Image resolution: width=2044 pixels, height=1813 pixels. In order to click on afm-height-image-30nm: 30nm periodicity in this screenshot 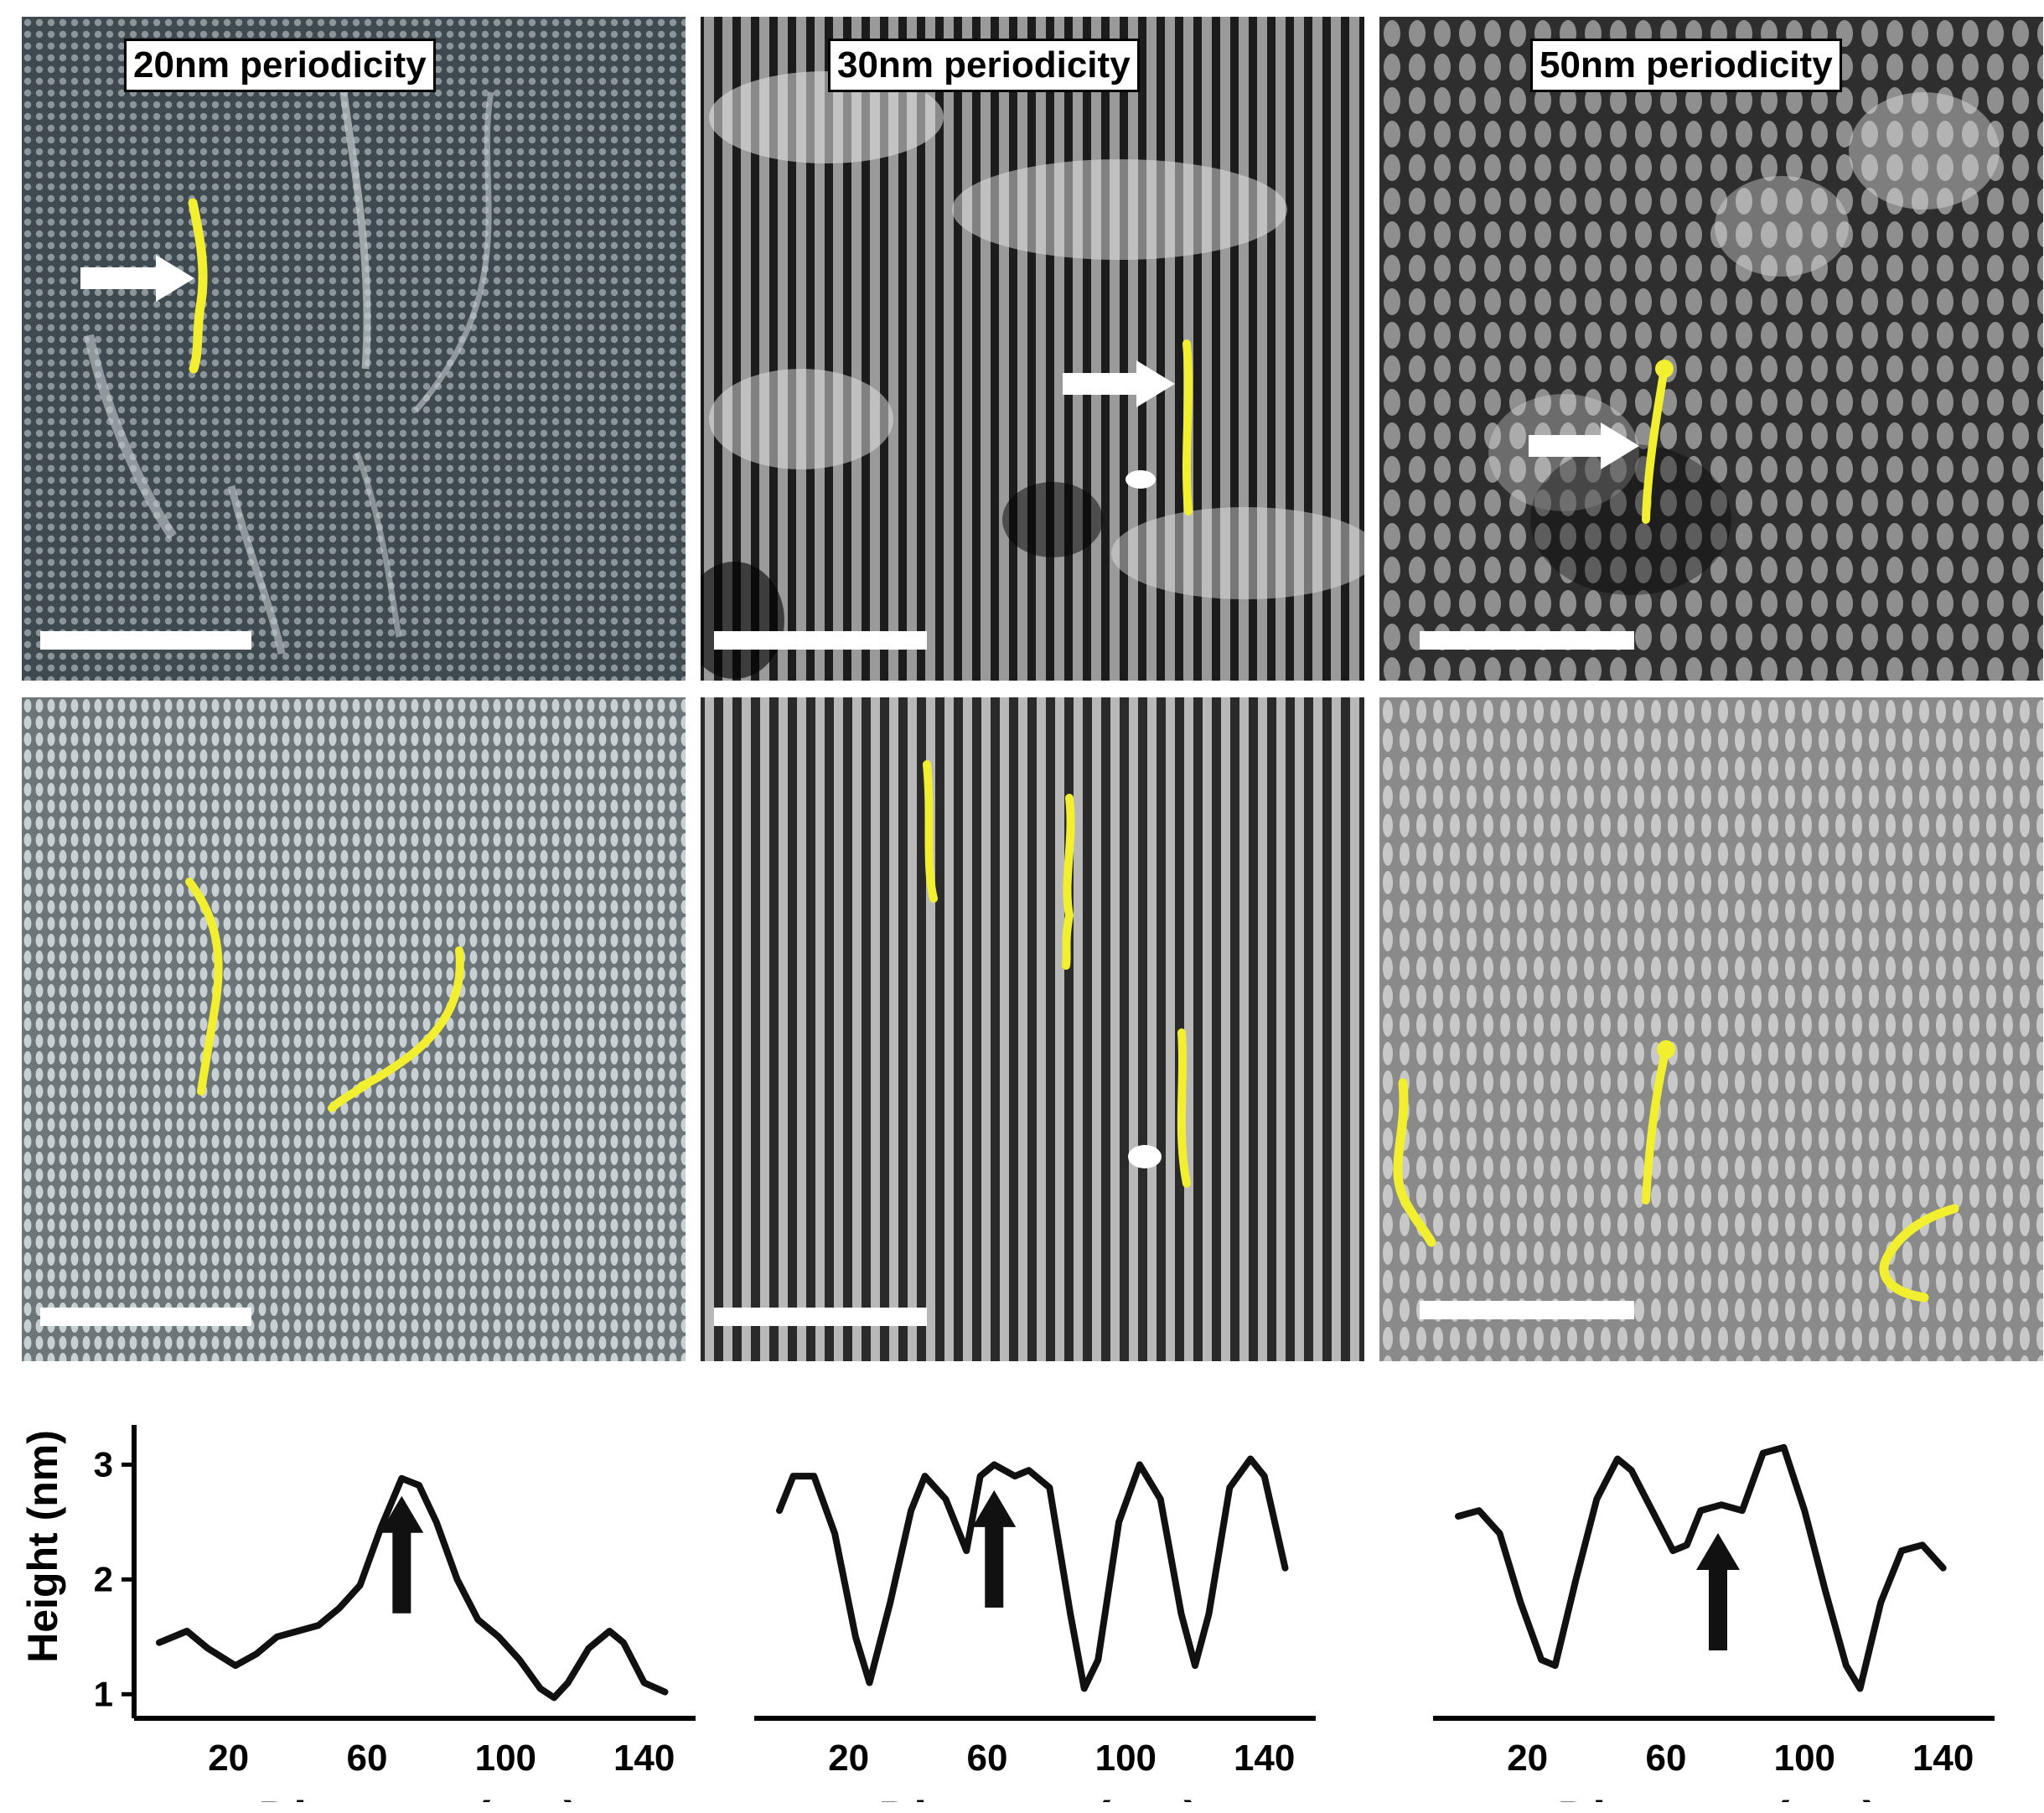, I will do `click(1032, 349)`.